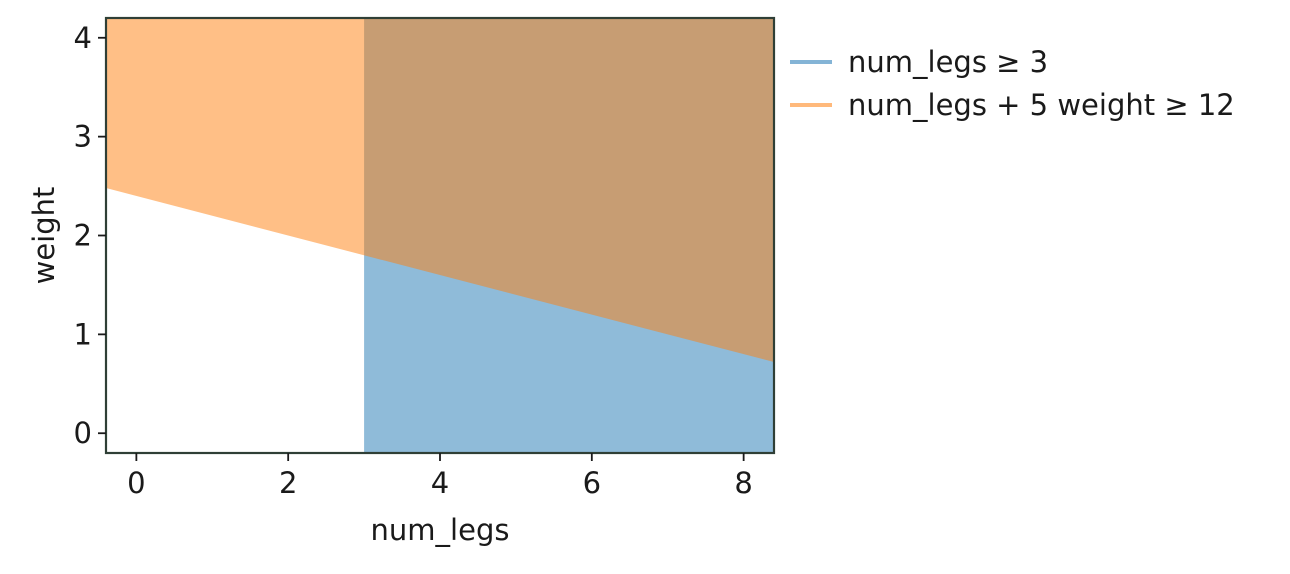  Describe the element at coordinates (83, 433) in the screenshot. I see `y-tick-label: 0` at that location.